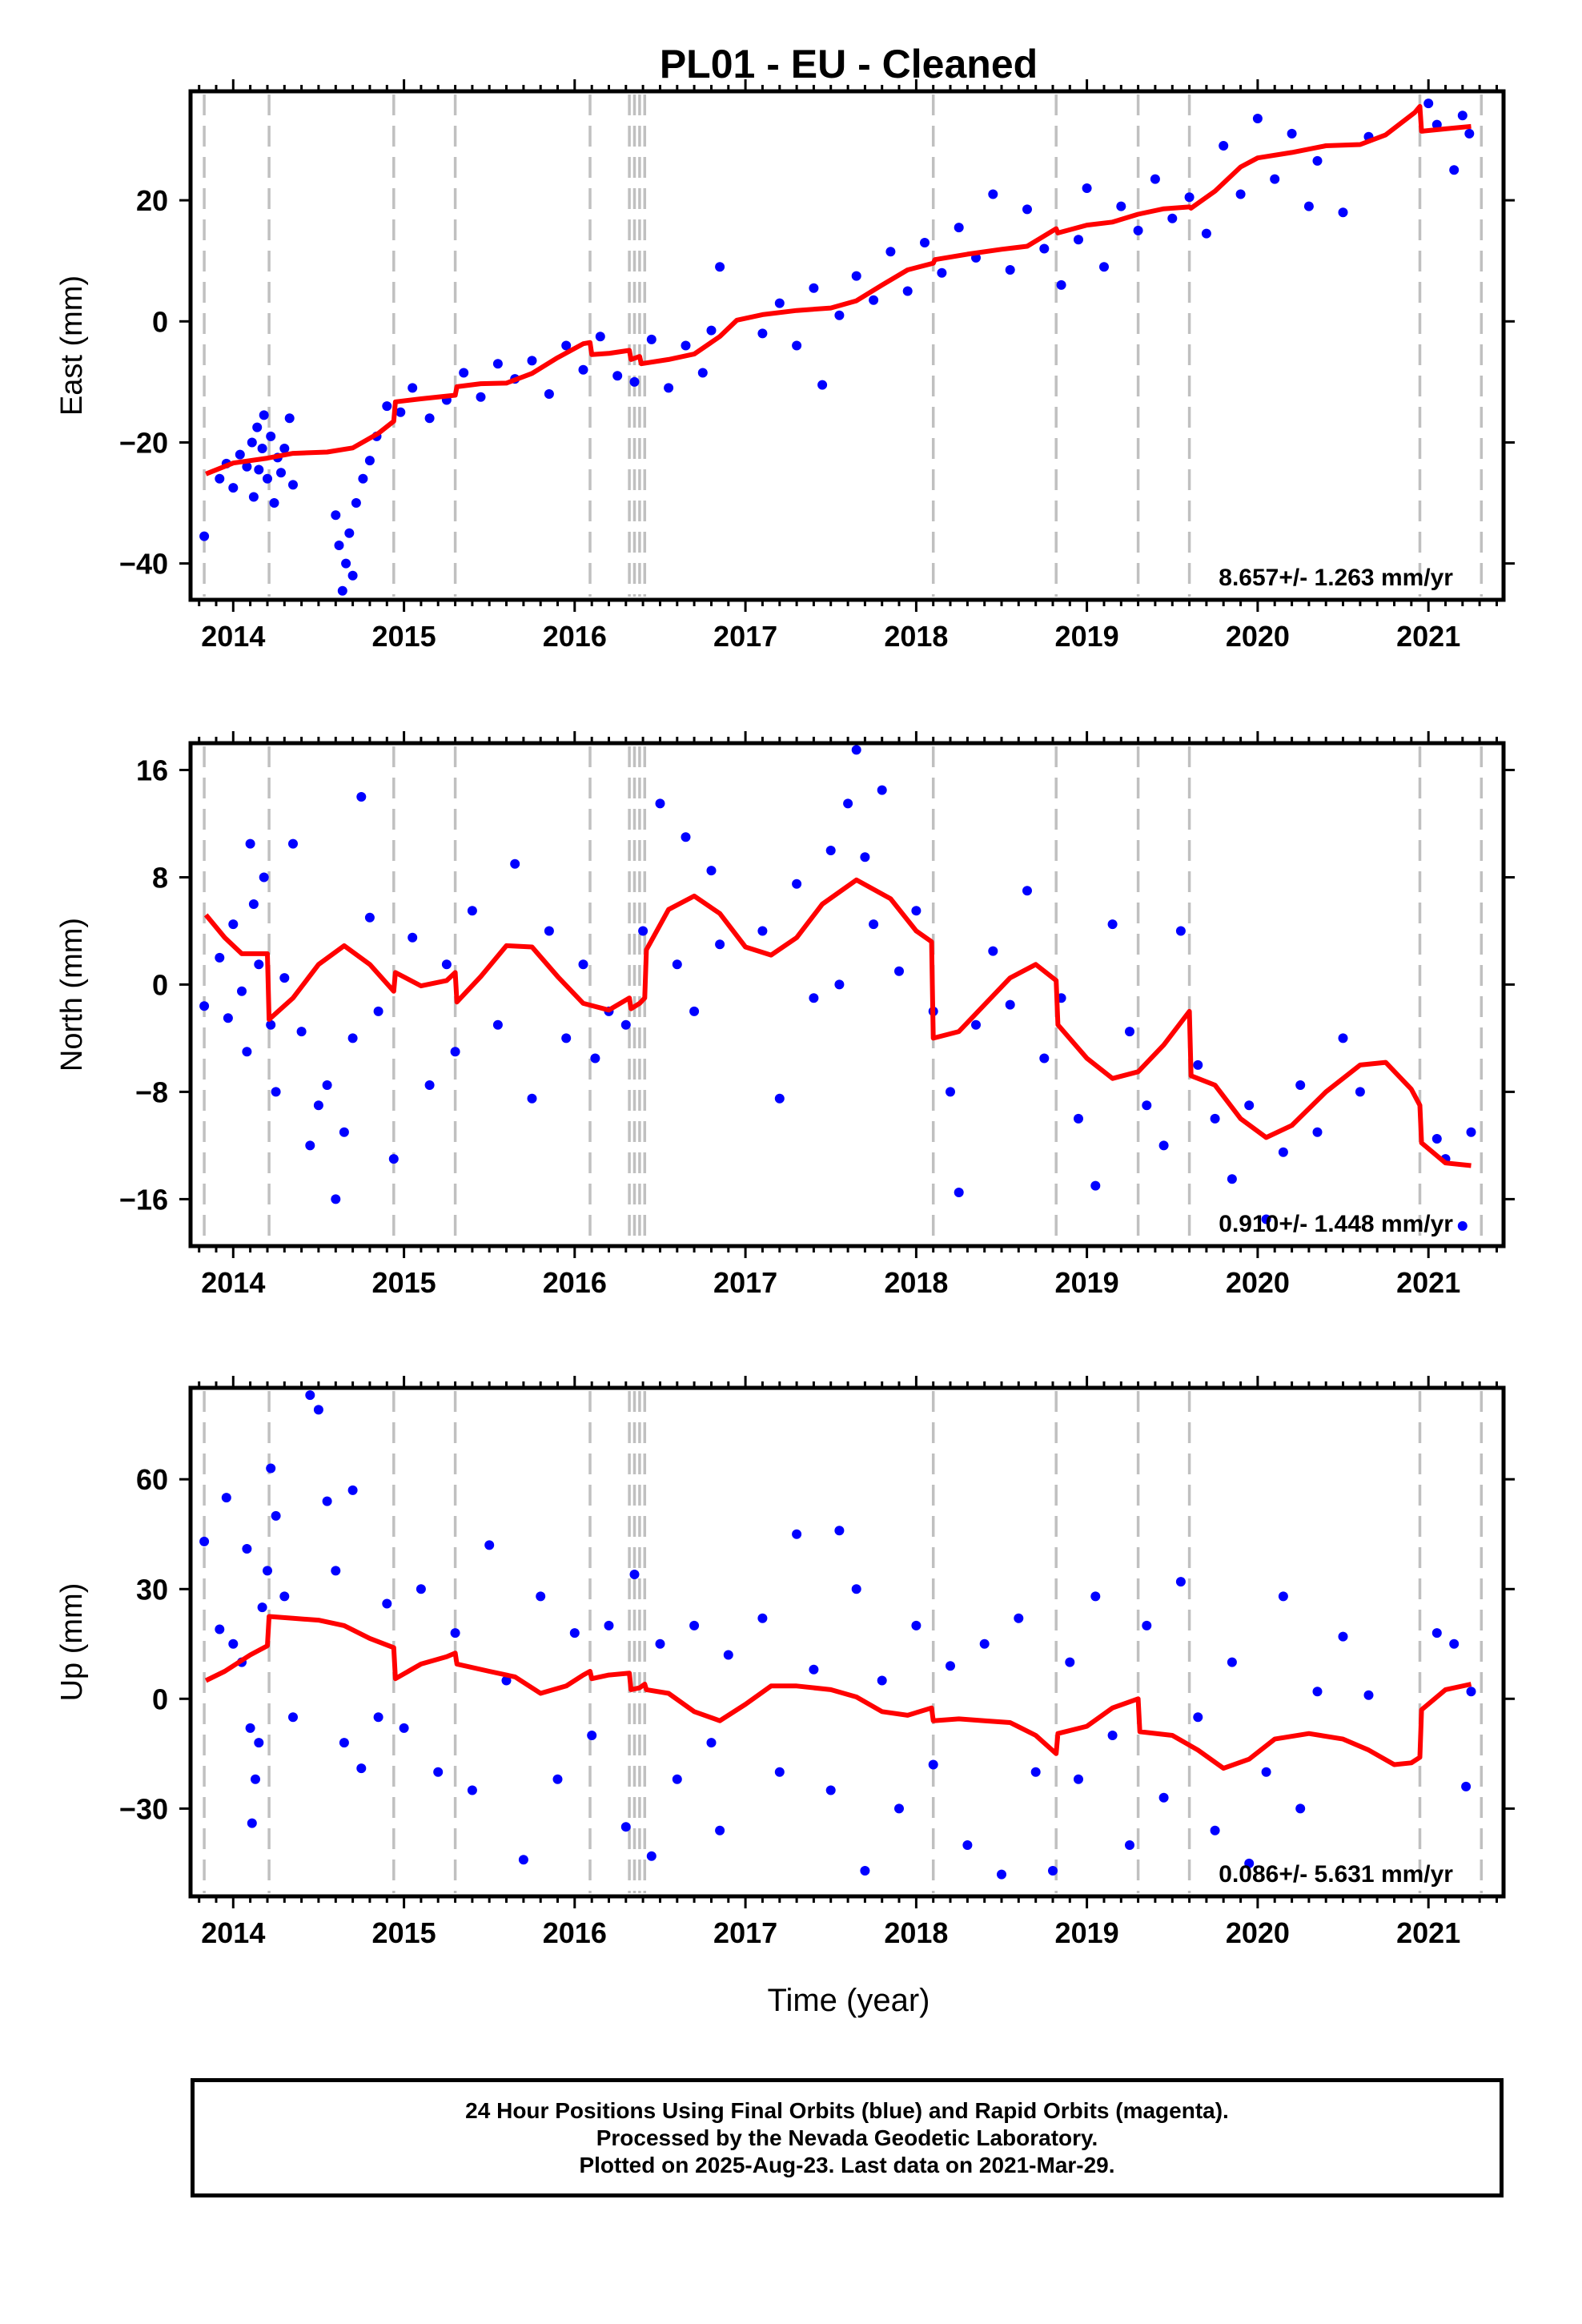 This screenshot has width=1582, height=2324. Describe the element at coordinates (1258, 1932) in the screenshot. I see `up-x-tick-label: 2020` at that location.